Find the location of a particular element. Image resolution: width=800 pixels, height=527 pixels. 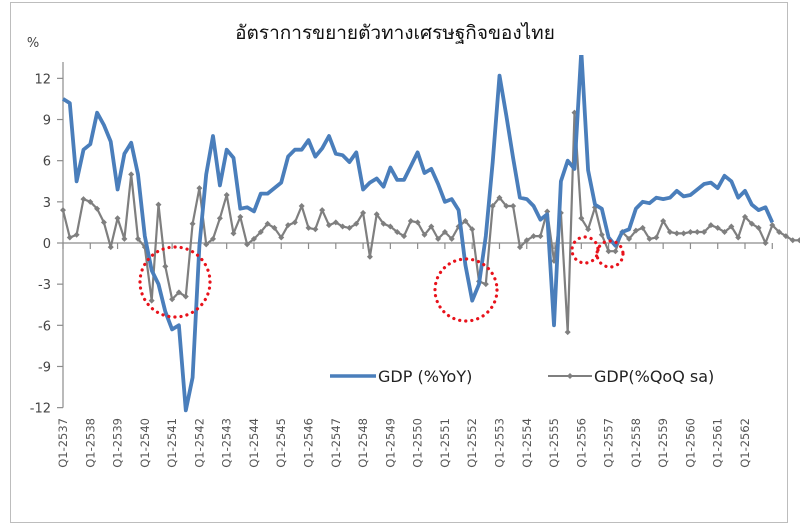

x-tick-label: Q1-2558 is located at coordinates (636, 443).